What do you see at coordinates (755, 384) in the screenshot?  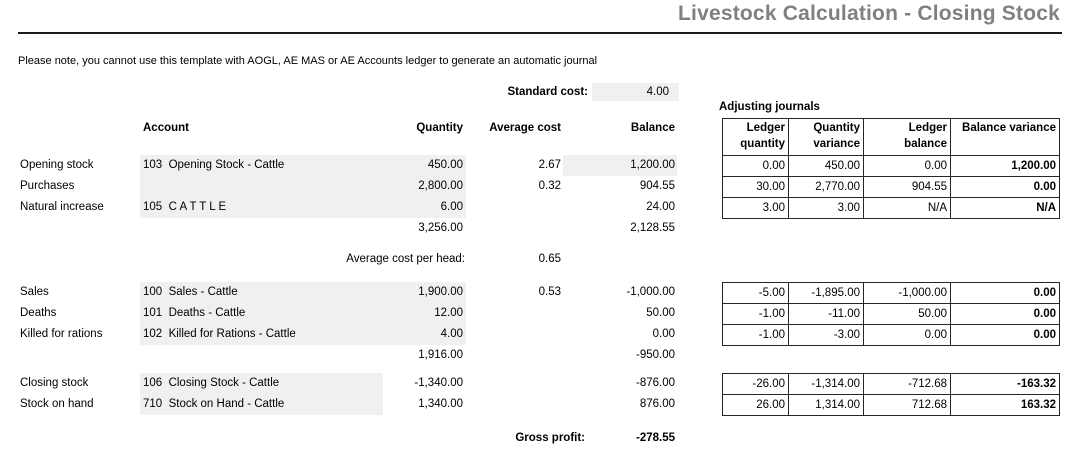 I see `journal-cell: -26.00` at bounding box center [755, 384].